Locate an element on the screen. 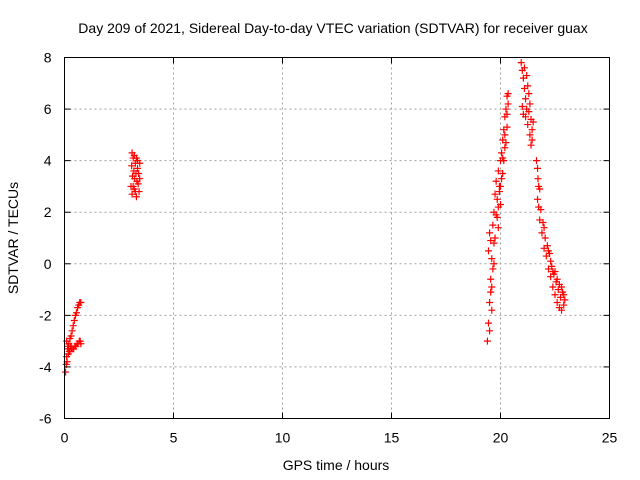  x-tick-label: 25 is located at coordinates (610, 438).